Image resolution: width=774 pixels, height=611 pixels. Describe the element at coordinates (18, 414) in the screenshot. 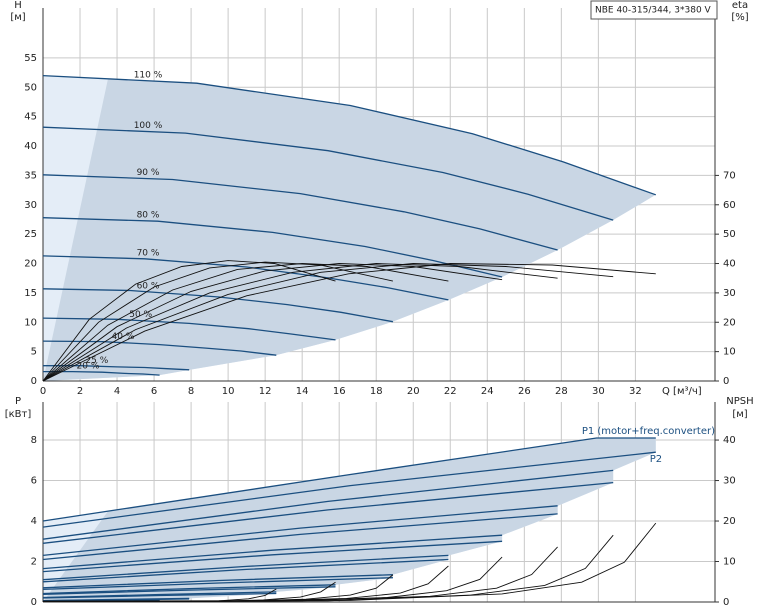

I see `y-axis-unit: [кВт]` at that location.